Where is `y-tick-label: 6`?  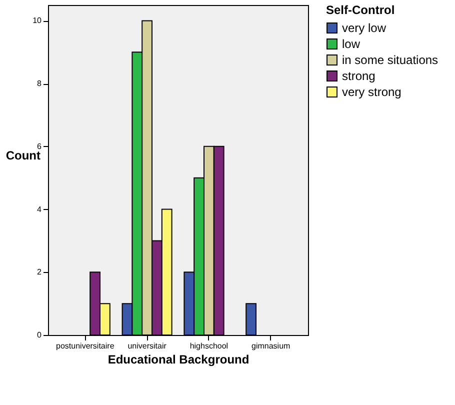 y-tick-label: 6 is located at coordinates (39, 146).